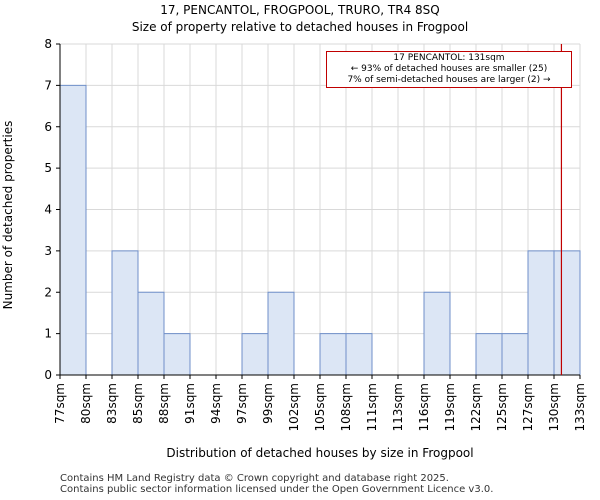 The image size is (600, 500). I want to click on x-tick-label: 133sqm, so click(580, 407).